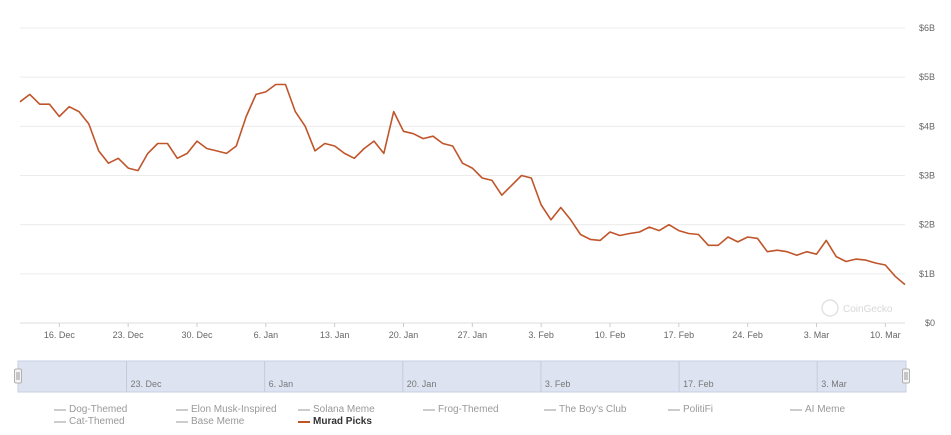 This screenshot has height=435, width=951. I want to click on legend-item-elon-musk-inspired: Elon Musk-Inspired, so click(226, 409).